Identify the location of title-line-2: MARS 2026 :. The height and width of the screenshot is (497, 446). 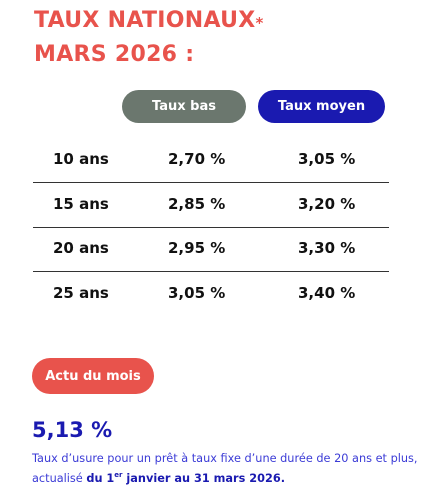
(114, 54).